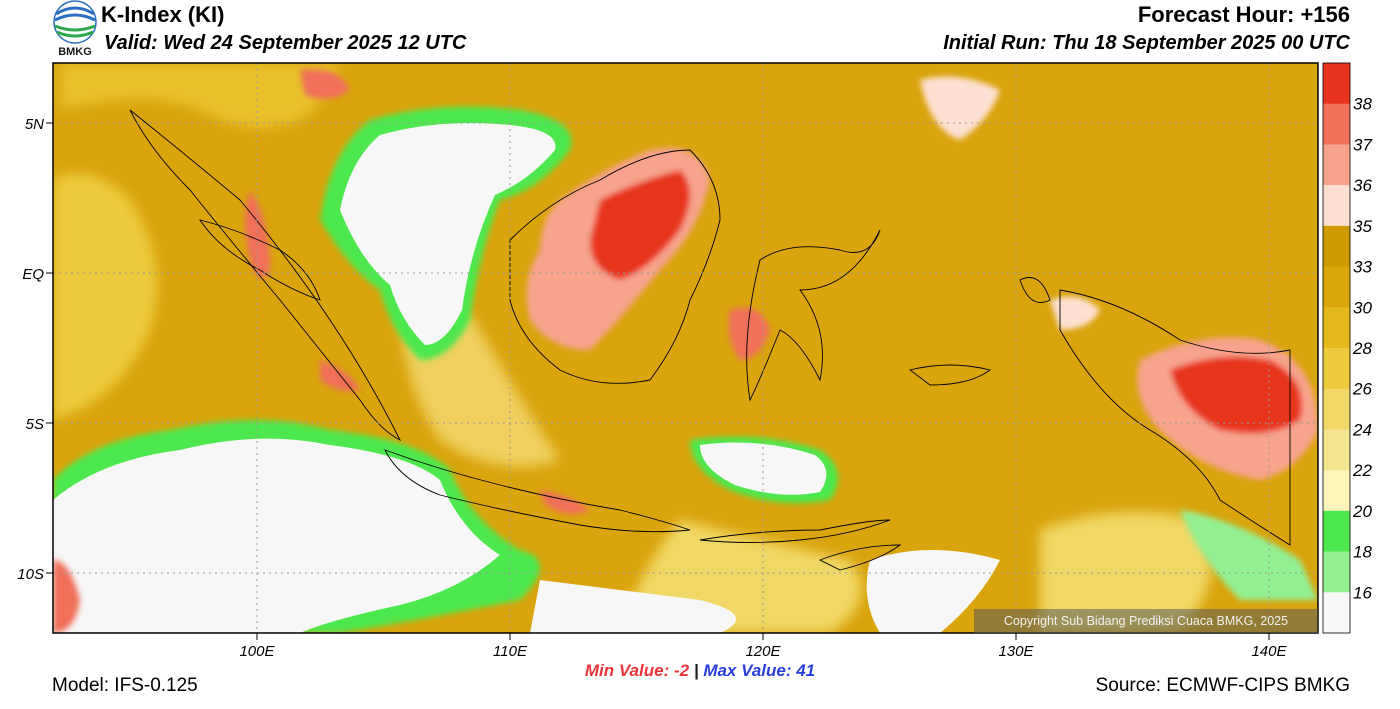 Image resolution: width=1400 pixels, height=709 pixels. I want to click on chart-title: K-Index (KI), so click(163, 14).